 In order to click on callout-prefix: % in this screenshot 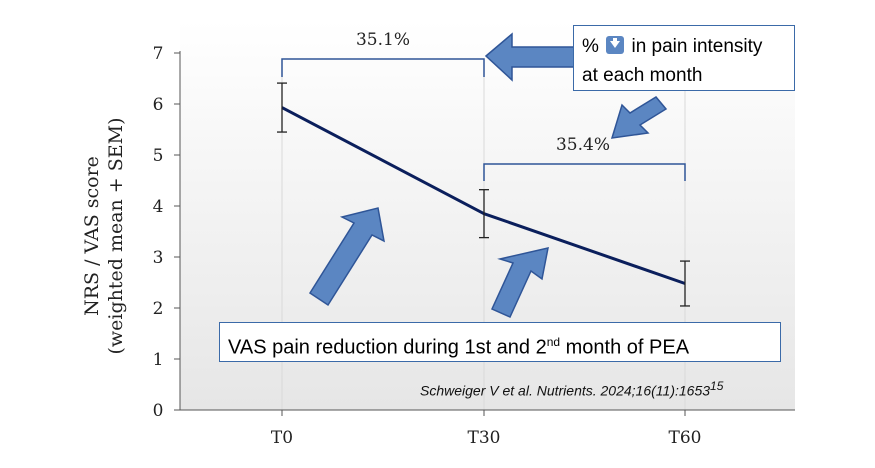, I will do `click(593, 46)`.